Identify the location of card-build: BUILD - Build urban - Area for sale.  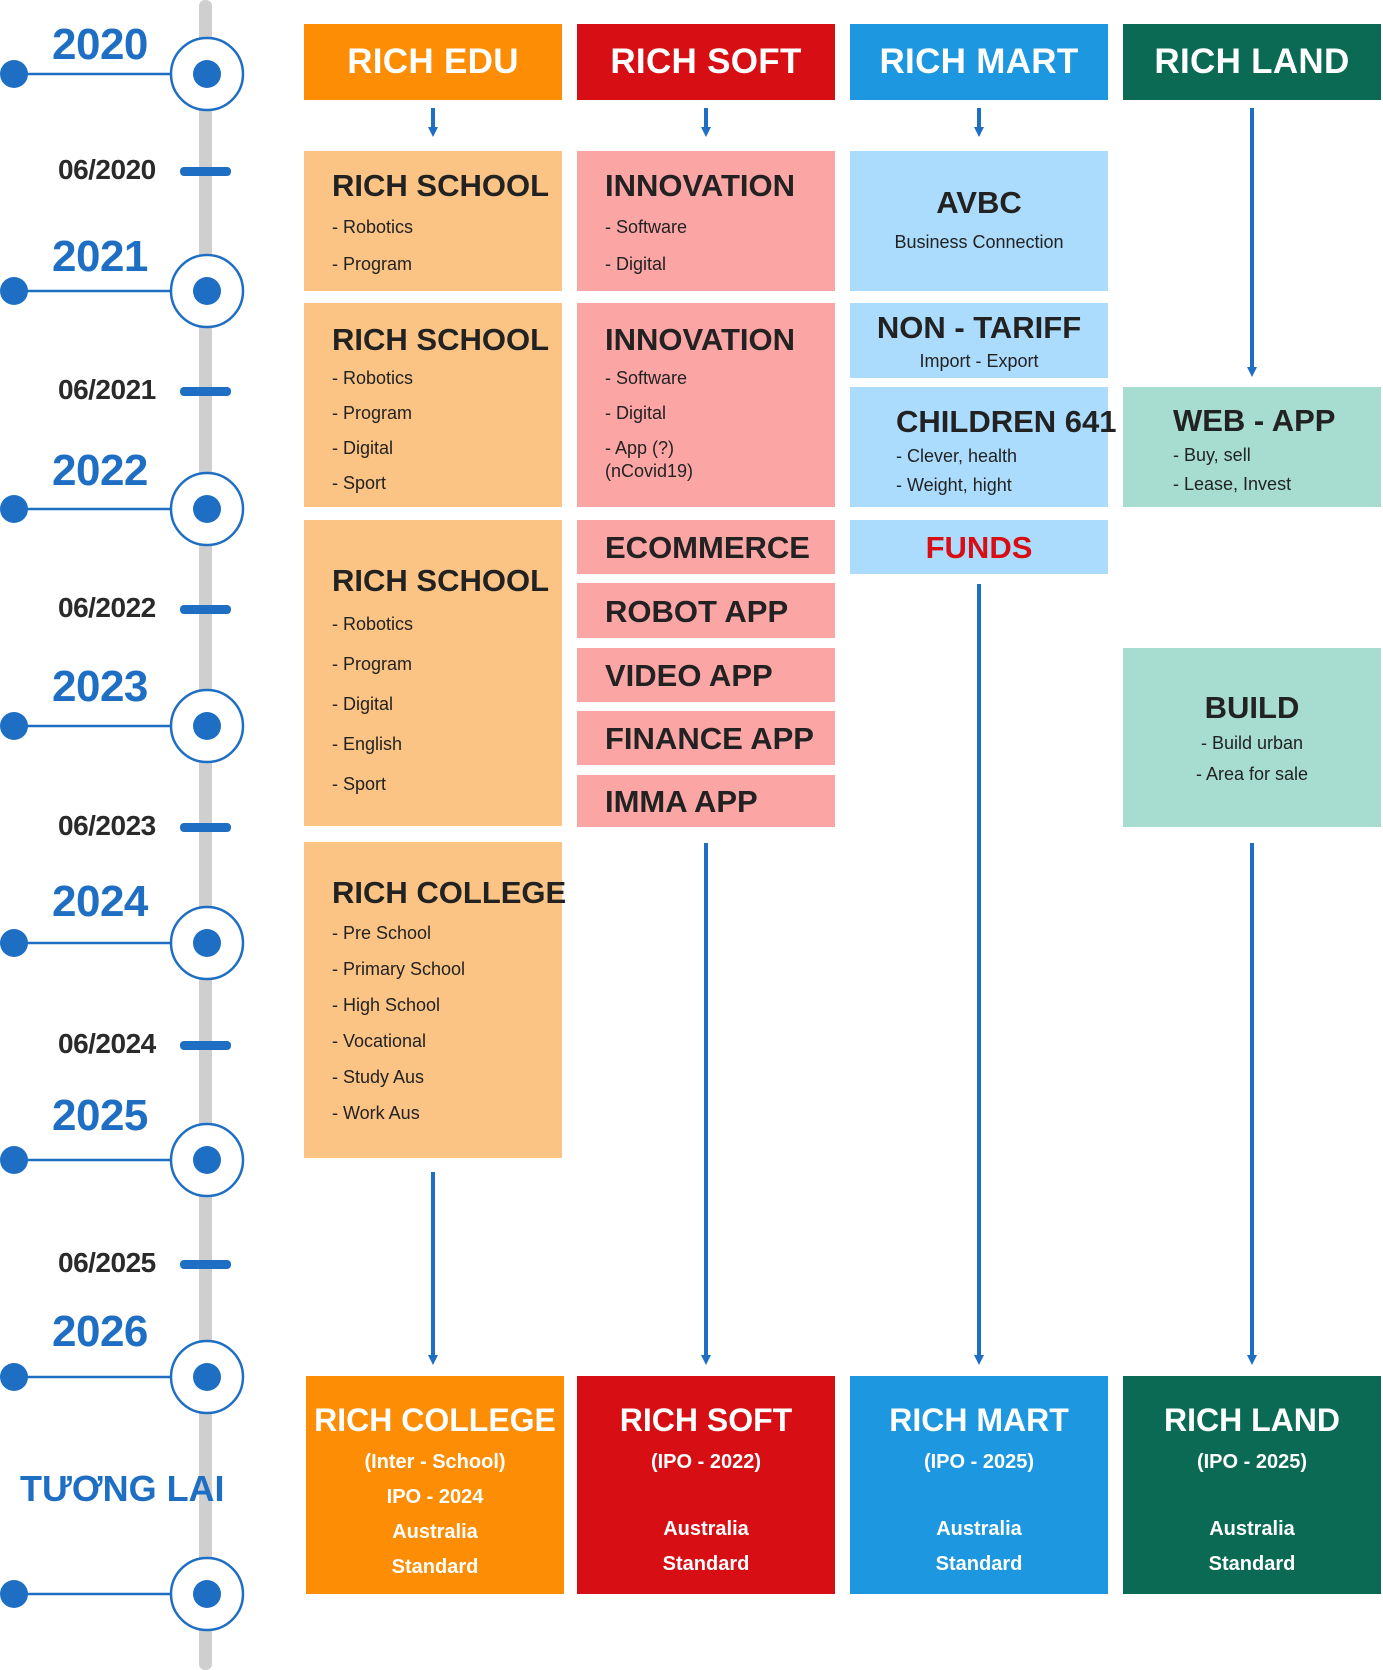
(1252, 737).